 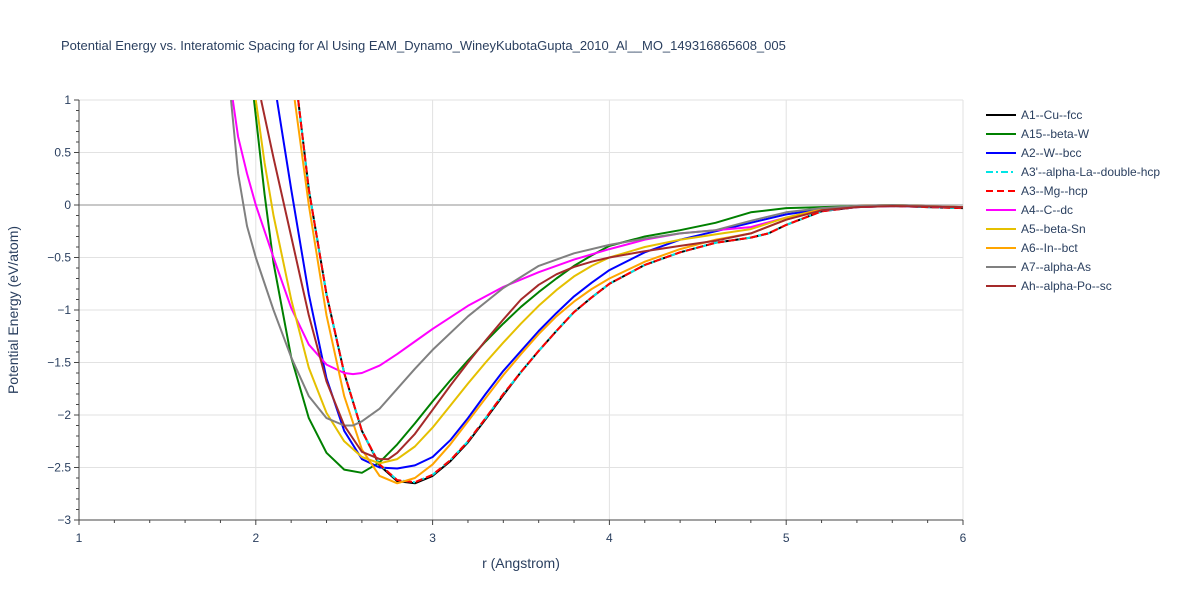 I want to click on y-axis-title: Potential Energy (eV/atom), so click(x=13, y=310).